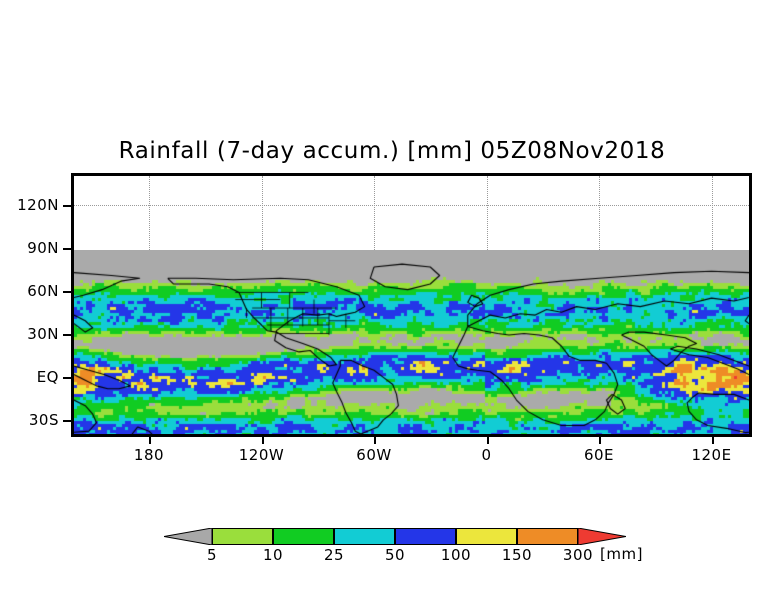 The image size is (784, 612). Describe the element at coordinates (517, 555) in the screenshot. I see `colorbar-tick-label: 150` at that location.